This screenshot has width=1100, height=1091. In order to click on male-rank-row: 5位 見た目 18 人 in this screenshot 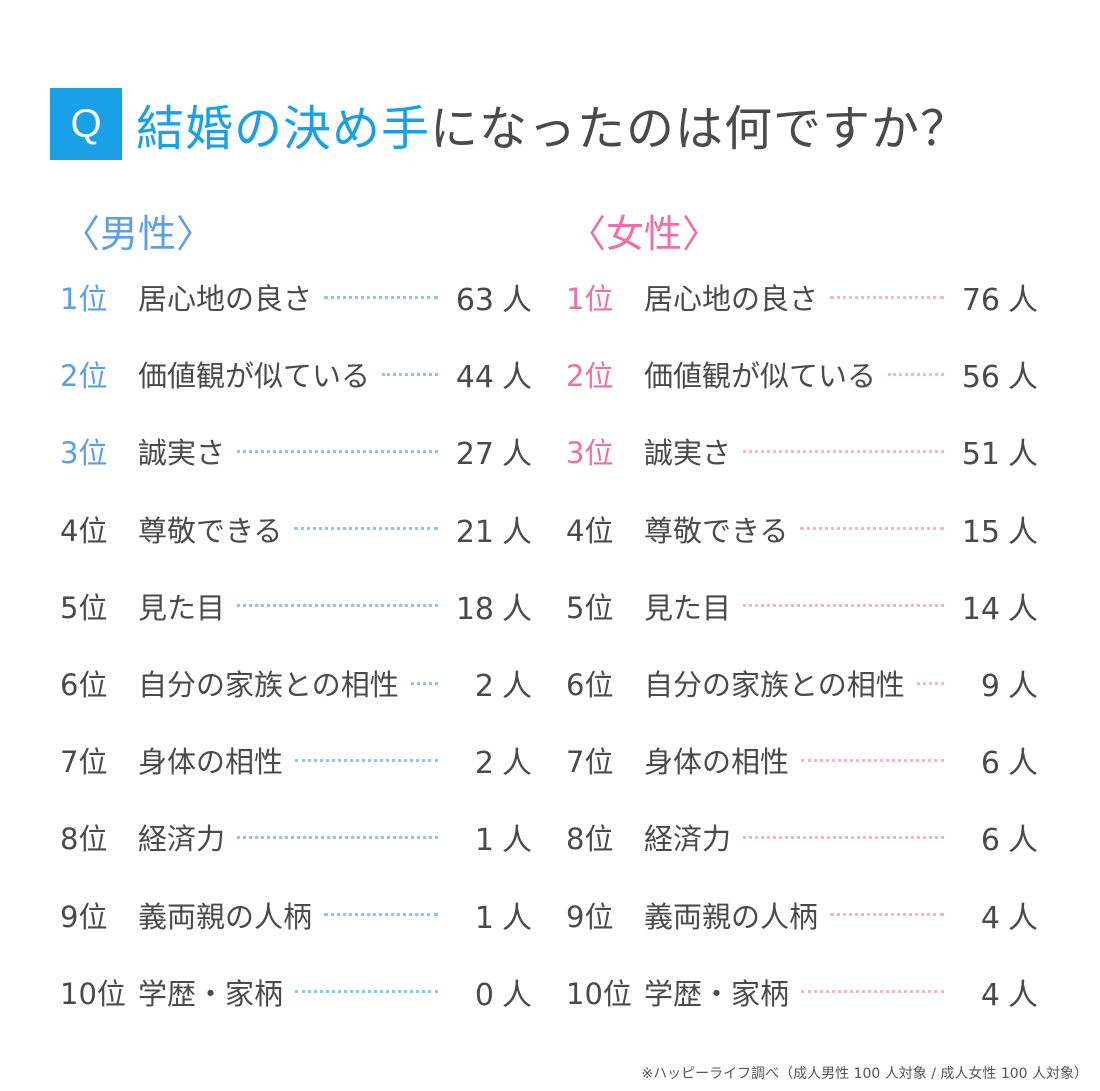, I will do `click(296, 606)`.